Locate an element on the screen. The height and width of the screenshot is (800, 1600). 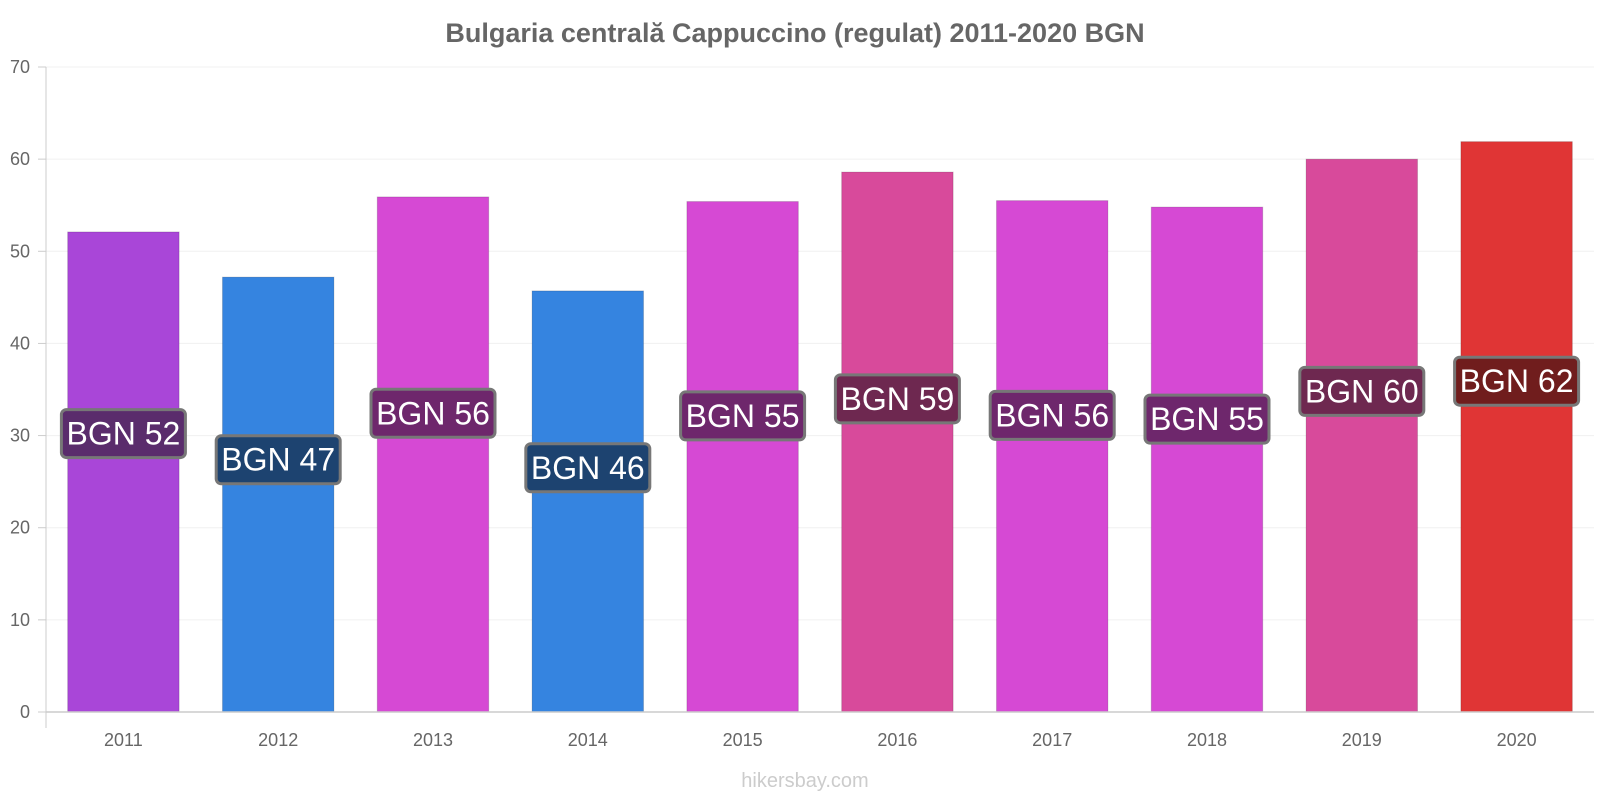
y-axis: 0 10 20 30 40 50 60 70 is located at coordinates (28, 392).